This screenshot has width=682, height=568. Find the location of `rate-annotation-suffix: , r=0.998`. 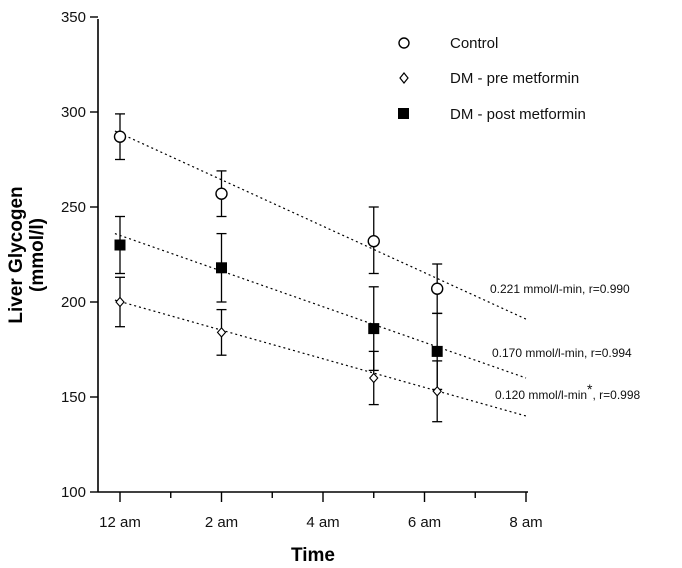

rate-annotation-suffix: , r=0.998 is located at coordinates (616, 395).